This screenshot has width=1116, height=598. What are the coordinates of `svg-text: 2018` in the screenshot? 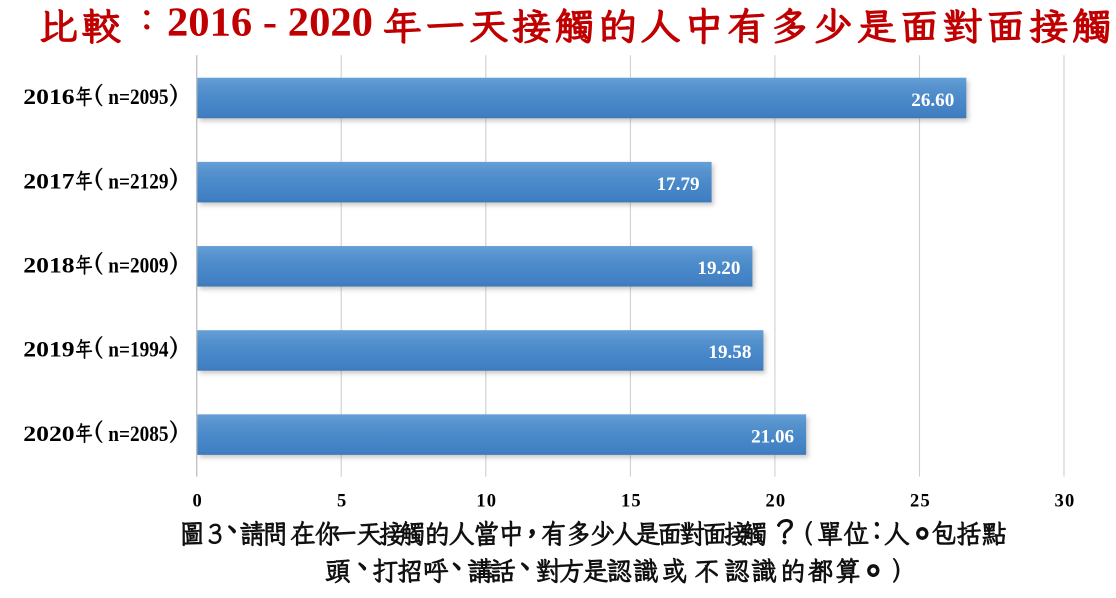 It's located at (48, 265).